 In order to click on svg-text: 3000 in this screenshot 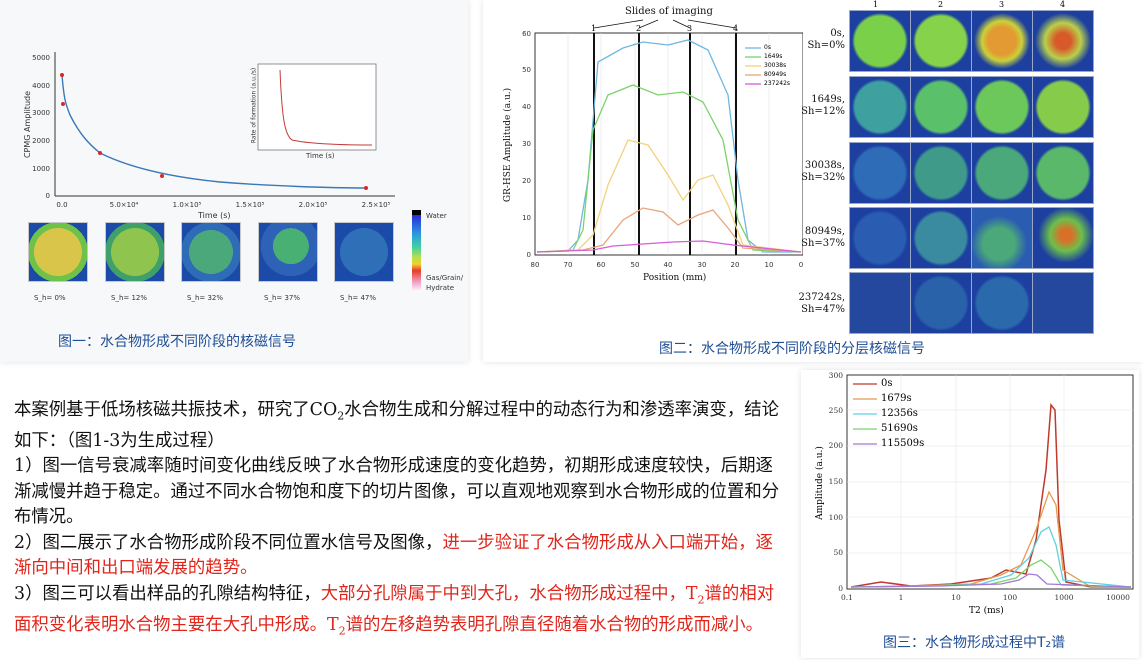, I will do `click(41, 113)`.